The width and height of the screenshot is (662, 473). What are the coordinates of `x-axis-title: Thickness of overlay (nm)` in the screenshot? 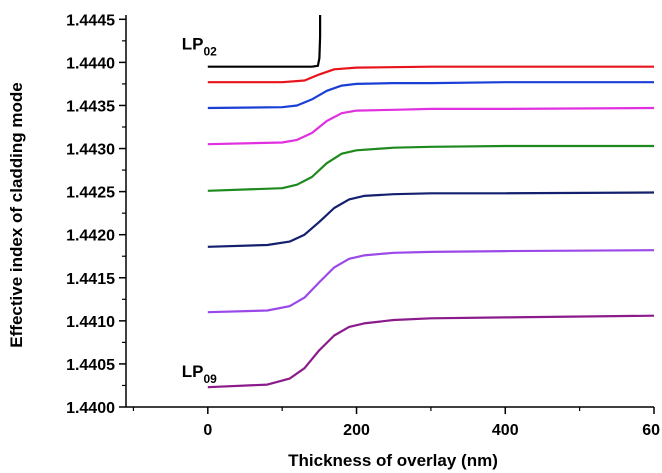 It's located at (393, 460).